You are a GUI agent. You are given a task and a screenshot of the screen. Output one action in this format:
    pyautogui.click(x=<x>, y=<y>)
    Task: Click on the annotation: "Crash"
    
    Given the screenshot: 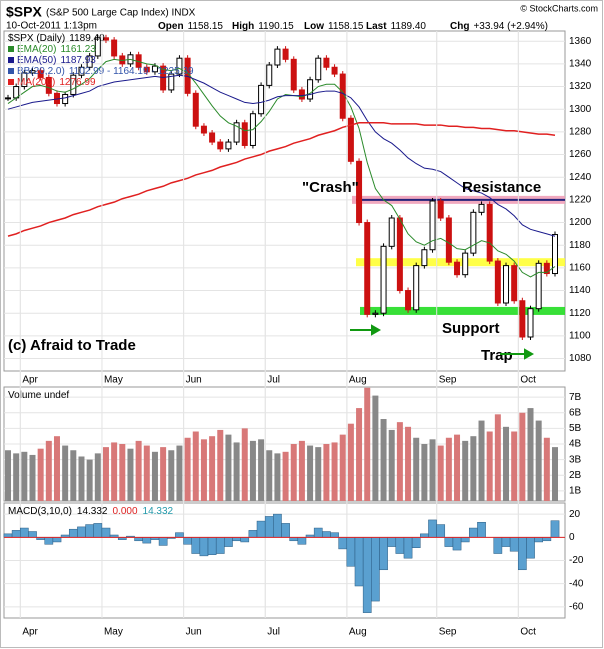 What is the action you would take?
    pyautogui.click(x=330, y=187)
    